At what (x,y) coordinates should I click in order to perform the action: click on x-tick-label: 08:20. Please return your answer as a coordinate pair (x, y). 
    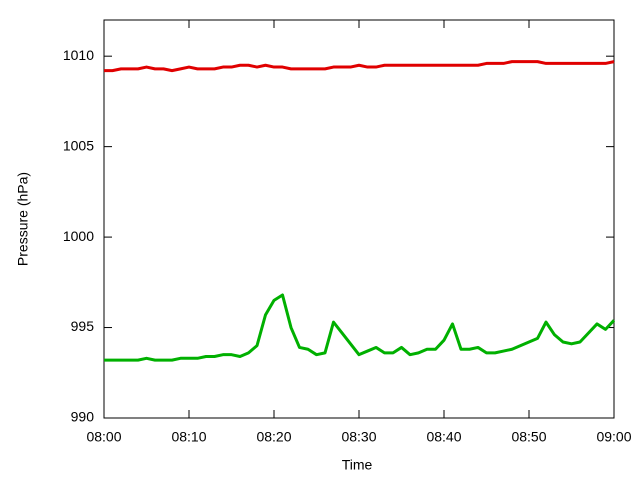
    Looking at the image, I should click on (273, 437).